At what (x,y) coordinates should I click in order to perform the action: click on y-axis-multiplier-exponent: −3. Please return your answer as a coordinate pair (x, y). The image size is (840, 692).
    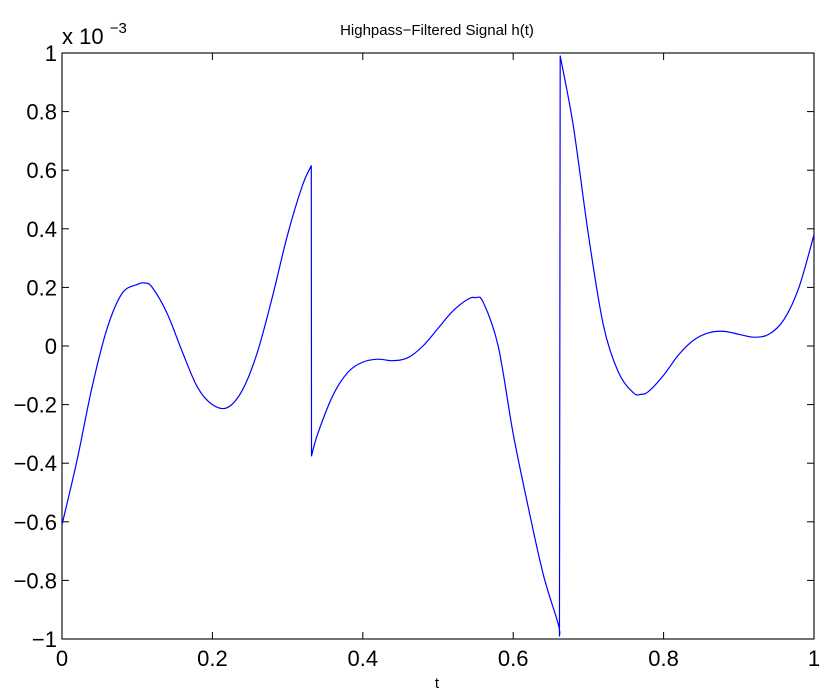
    Looking at the image, I should click on (118, 28).